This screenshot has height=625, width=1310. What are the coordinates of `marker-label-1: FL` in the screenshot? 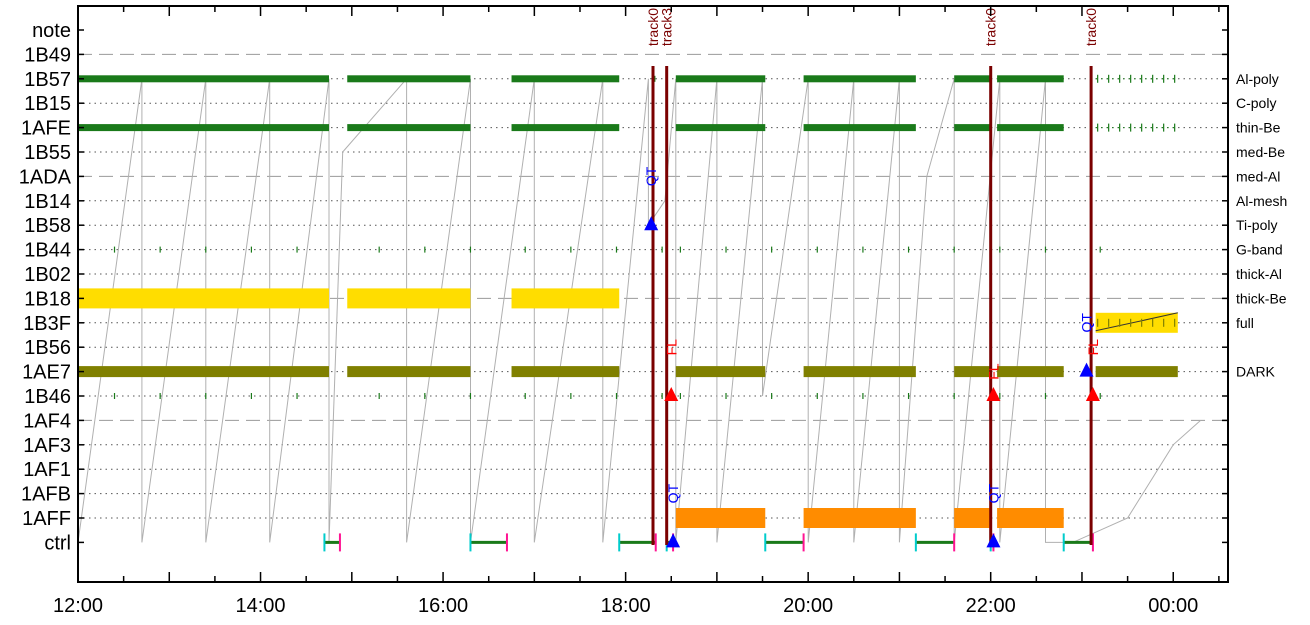 It's located at (671, 347).